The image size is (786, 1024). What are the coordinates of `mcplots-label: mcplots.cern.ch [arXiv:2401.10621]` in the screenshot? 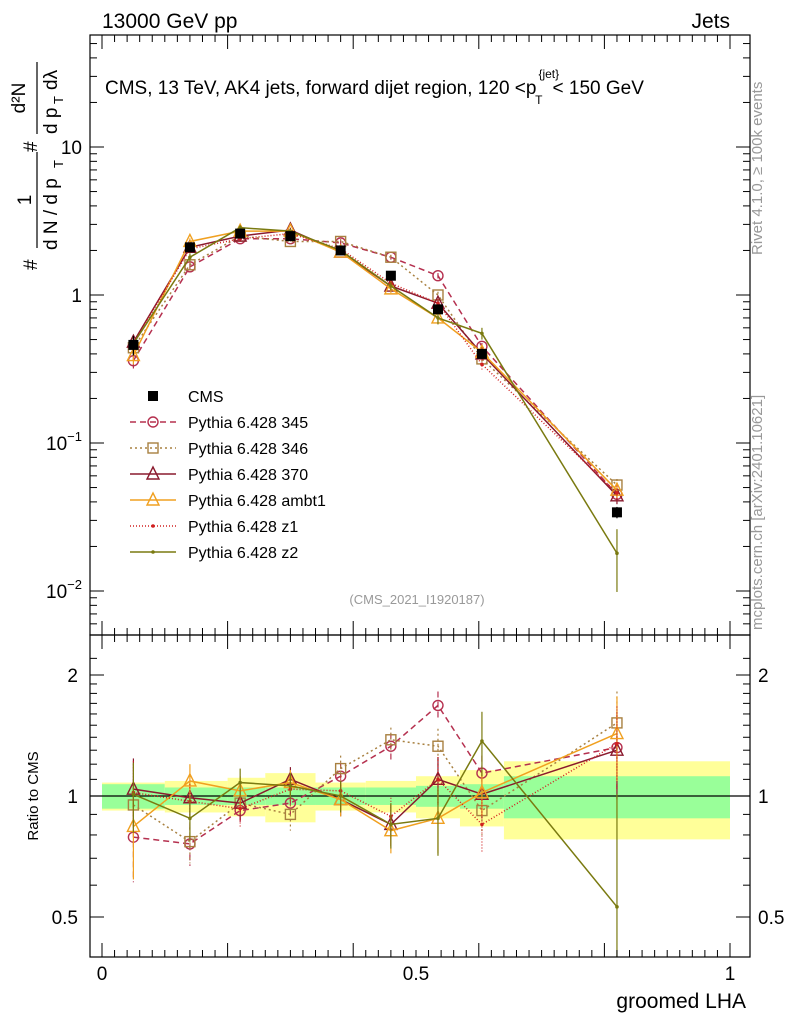 It's located at (757, 512).